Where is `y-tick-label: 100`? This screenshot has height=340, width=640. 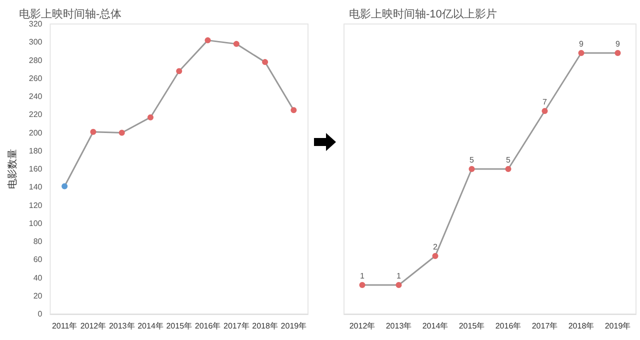
y-tick-label: 100 is located at coordinates (35, 223).